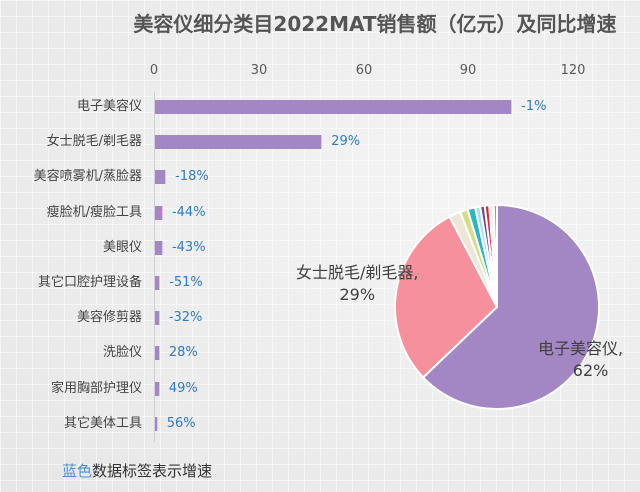 This screenshot has width=640, height=492. I want to click on growth-label: -32%, so click(185, 318).